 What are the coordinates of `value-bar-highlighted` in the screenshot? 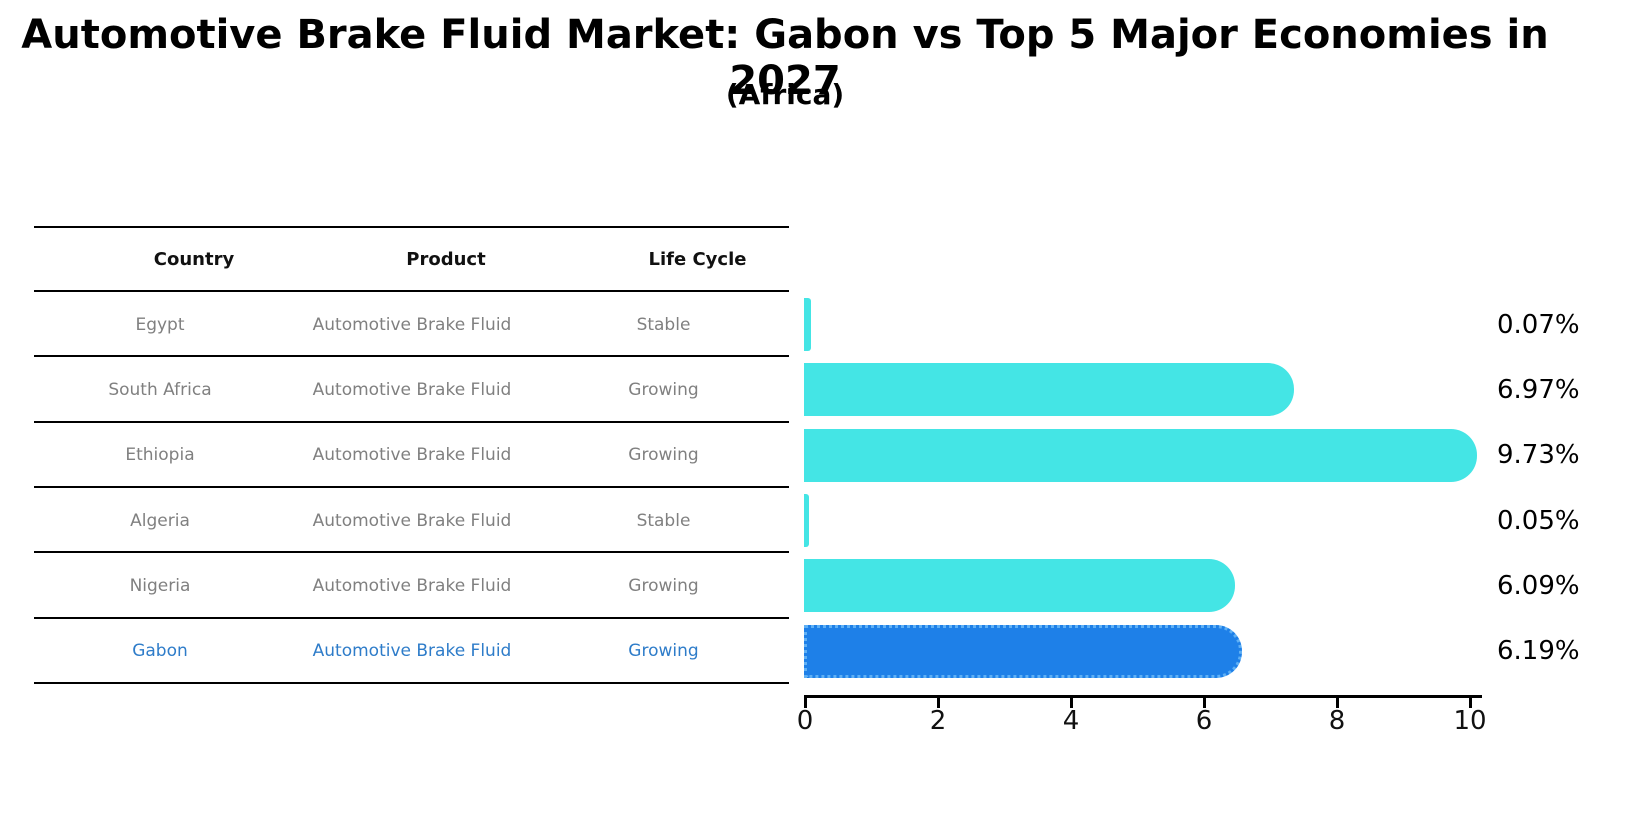 It's located at (1023, 651).